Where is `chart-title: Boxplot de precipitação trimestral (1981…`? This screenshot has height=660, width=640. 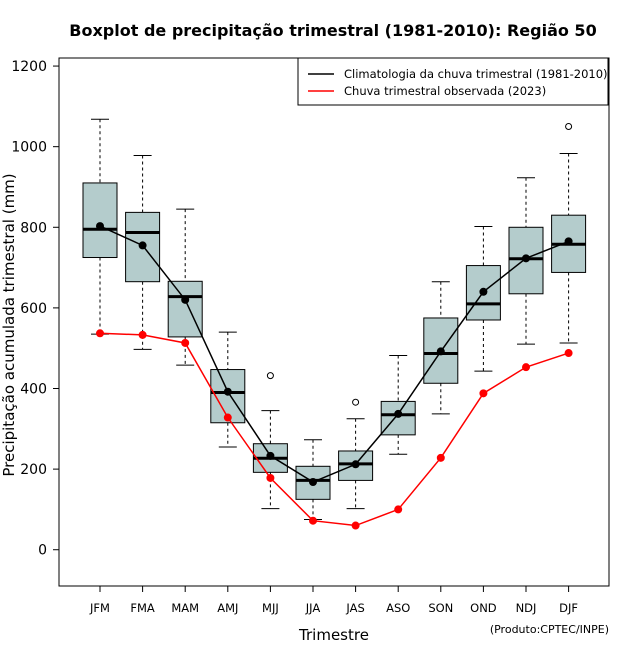 chart-title: Boxplot de precipitação trimestral (1981… is located at coordinates (332, 30).